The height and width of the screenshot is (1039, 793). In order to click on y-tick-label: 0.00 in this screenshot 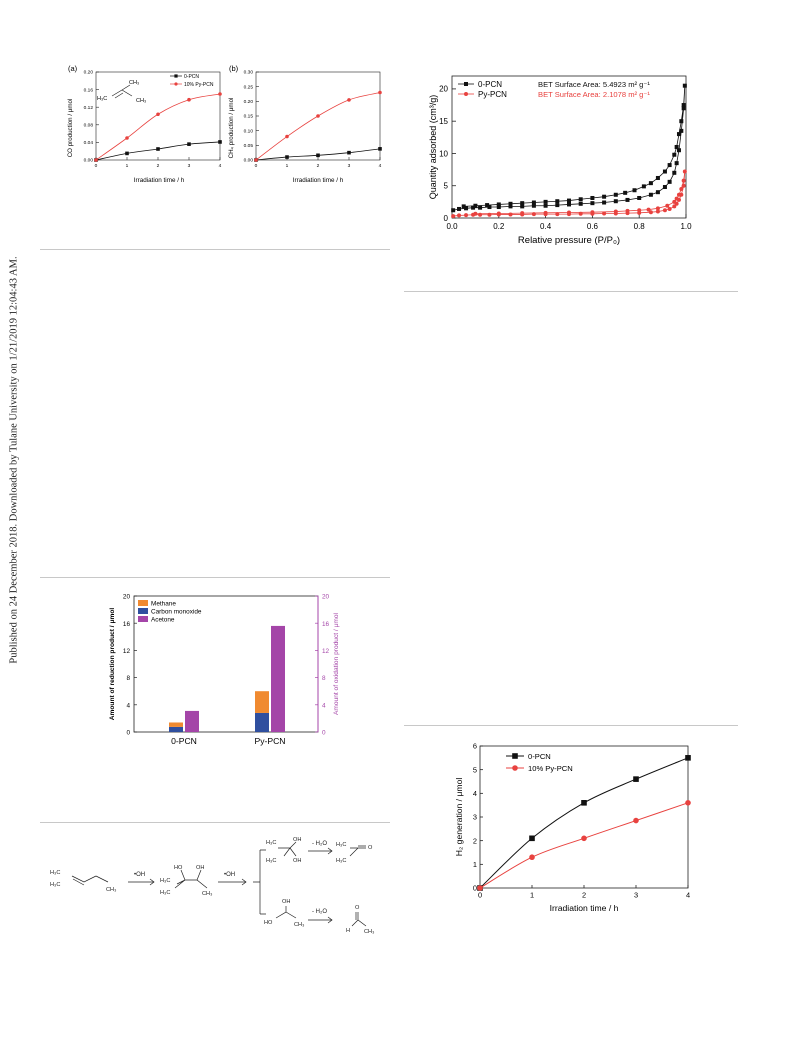, I will do `click(249, 161)`.